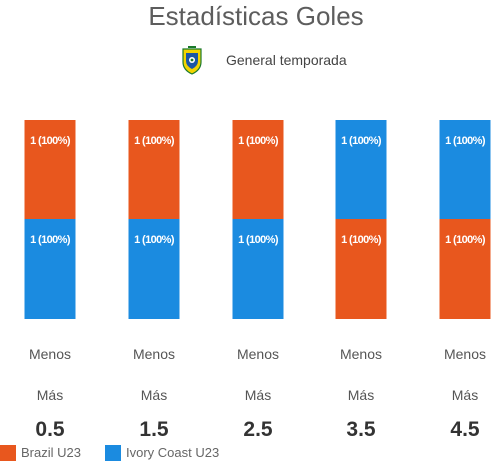  I want to click on bar-label-2-4.5: 1 (100%), so click(465, 141).